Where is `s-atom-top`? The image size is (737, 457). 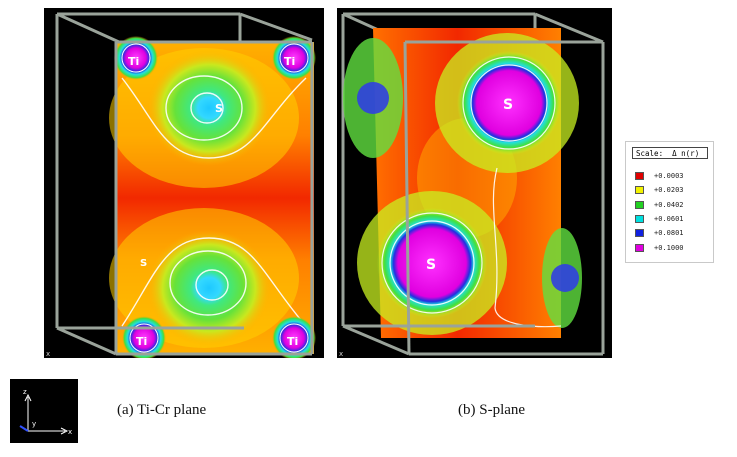 s-atom-top is located at coordinates (509, 103).